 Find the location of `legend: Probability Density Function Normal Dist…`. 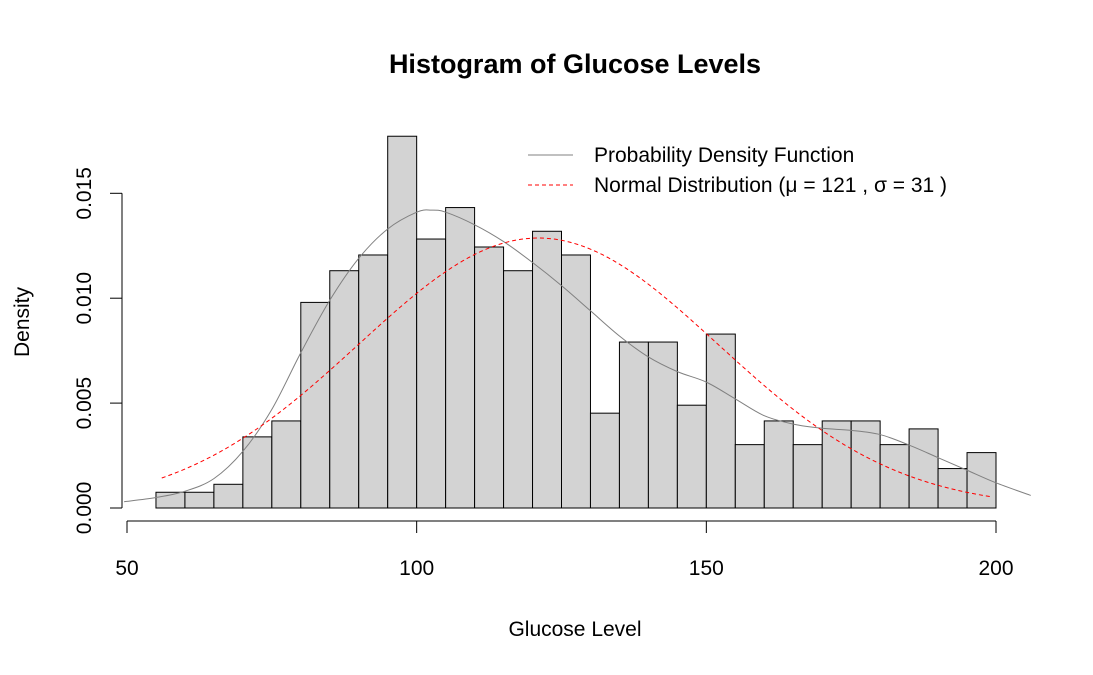

legend: Probability Density Function Normal Dist… is located at coordinates (737, 170).